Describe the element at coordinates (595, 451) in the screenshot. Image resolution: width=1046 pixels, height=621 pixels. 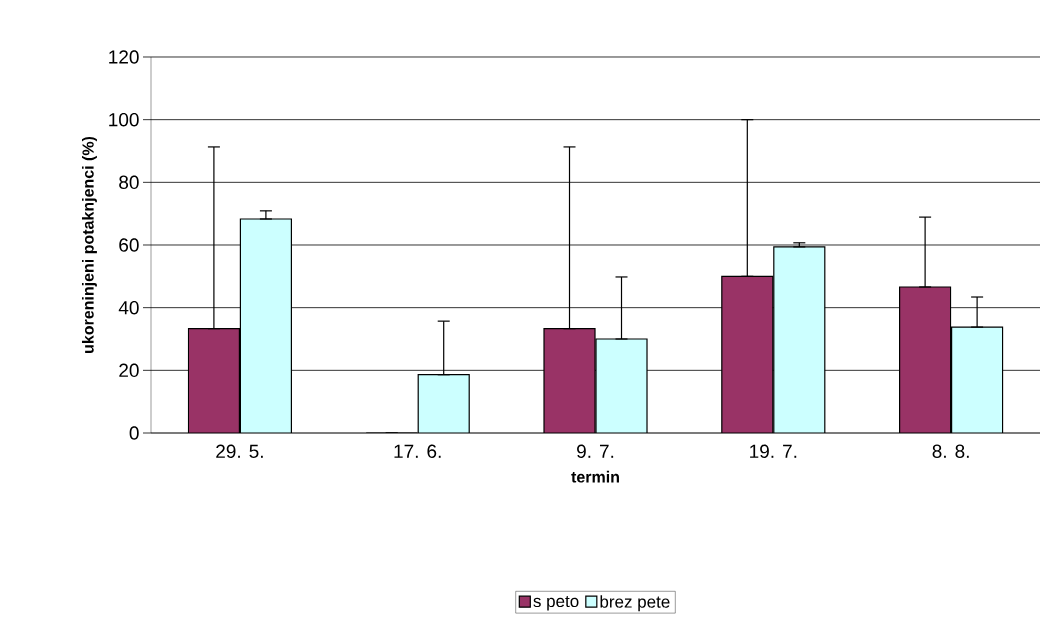
I see `x-tick-label: 9. 7.` at that location.